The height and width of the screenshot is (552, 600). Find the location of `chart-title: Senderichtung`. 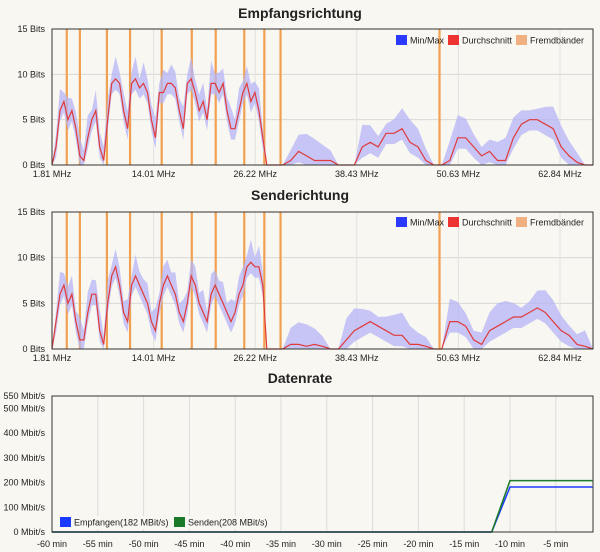

chart-title: Senderichtung is located at coordinates (300, 195).